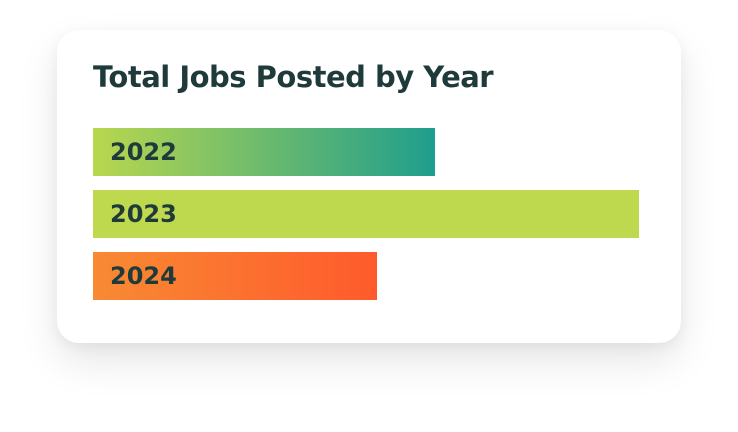 The height and width of the screenshot is (432, 738). I want to click on bar-label-2022: 2022, so click(143, 152).